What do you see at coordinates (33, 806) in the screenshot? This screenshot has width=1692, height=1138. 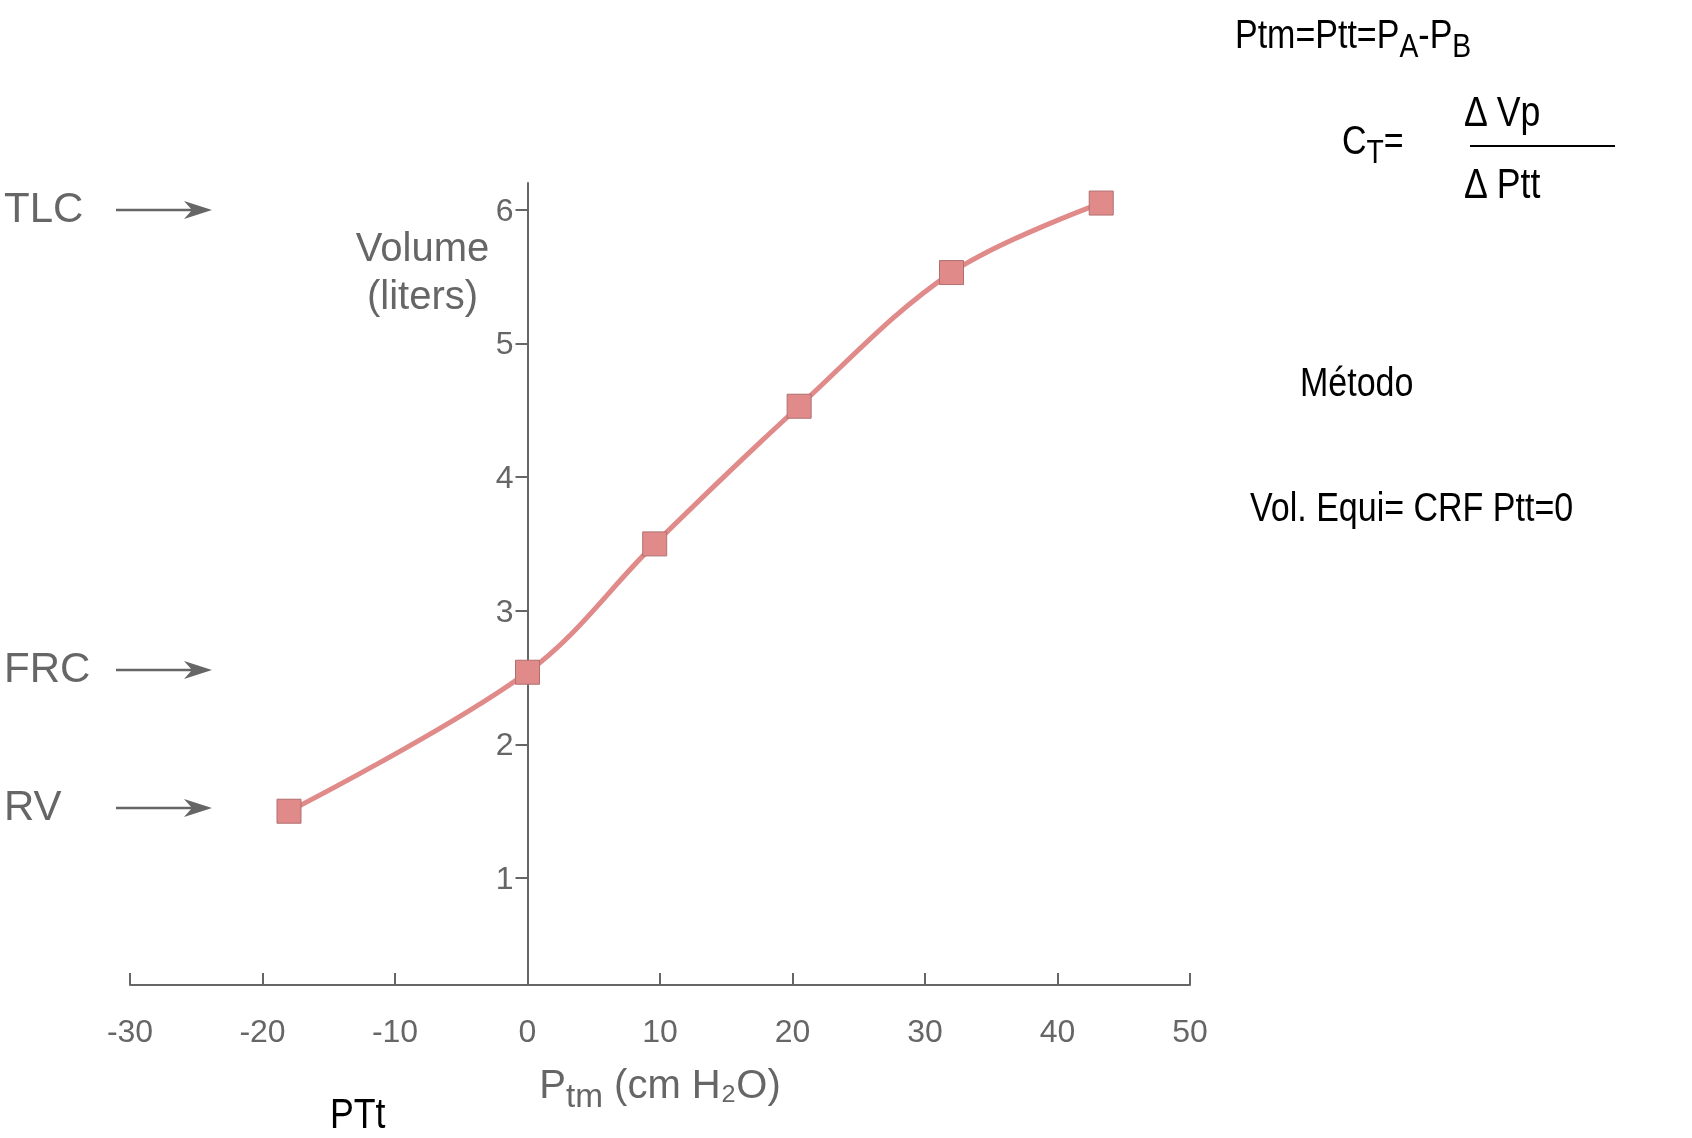 I see `text: RV` at bounding box center [33, 806].